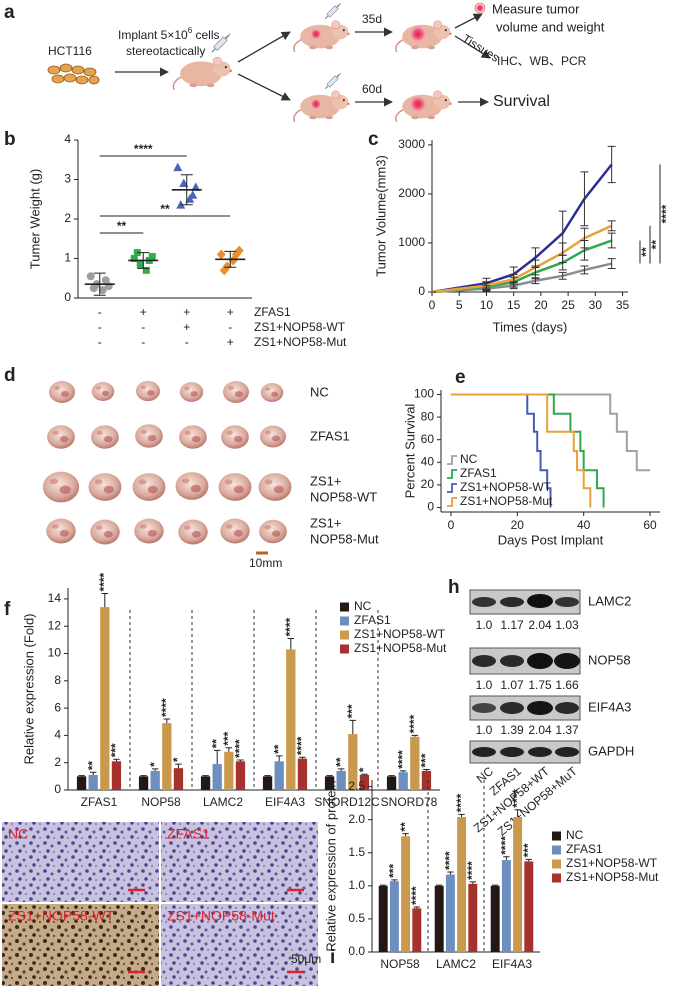  Describe the element at coordinates (316, 104) in the screenshot. I see `tumor-spot` at that location.